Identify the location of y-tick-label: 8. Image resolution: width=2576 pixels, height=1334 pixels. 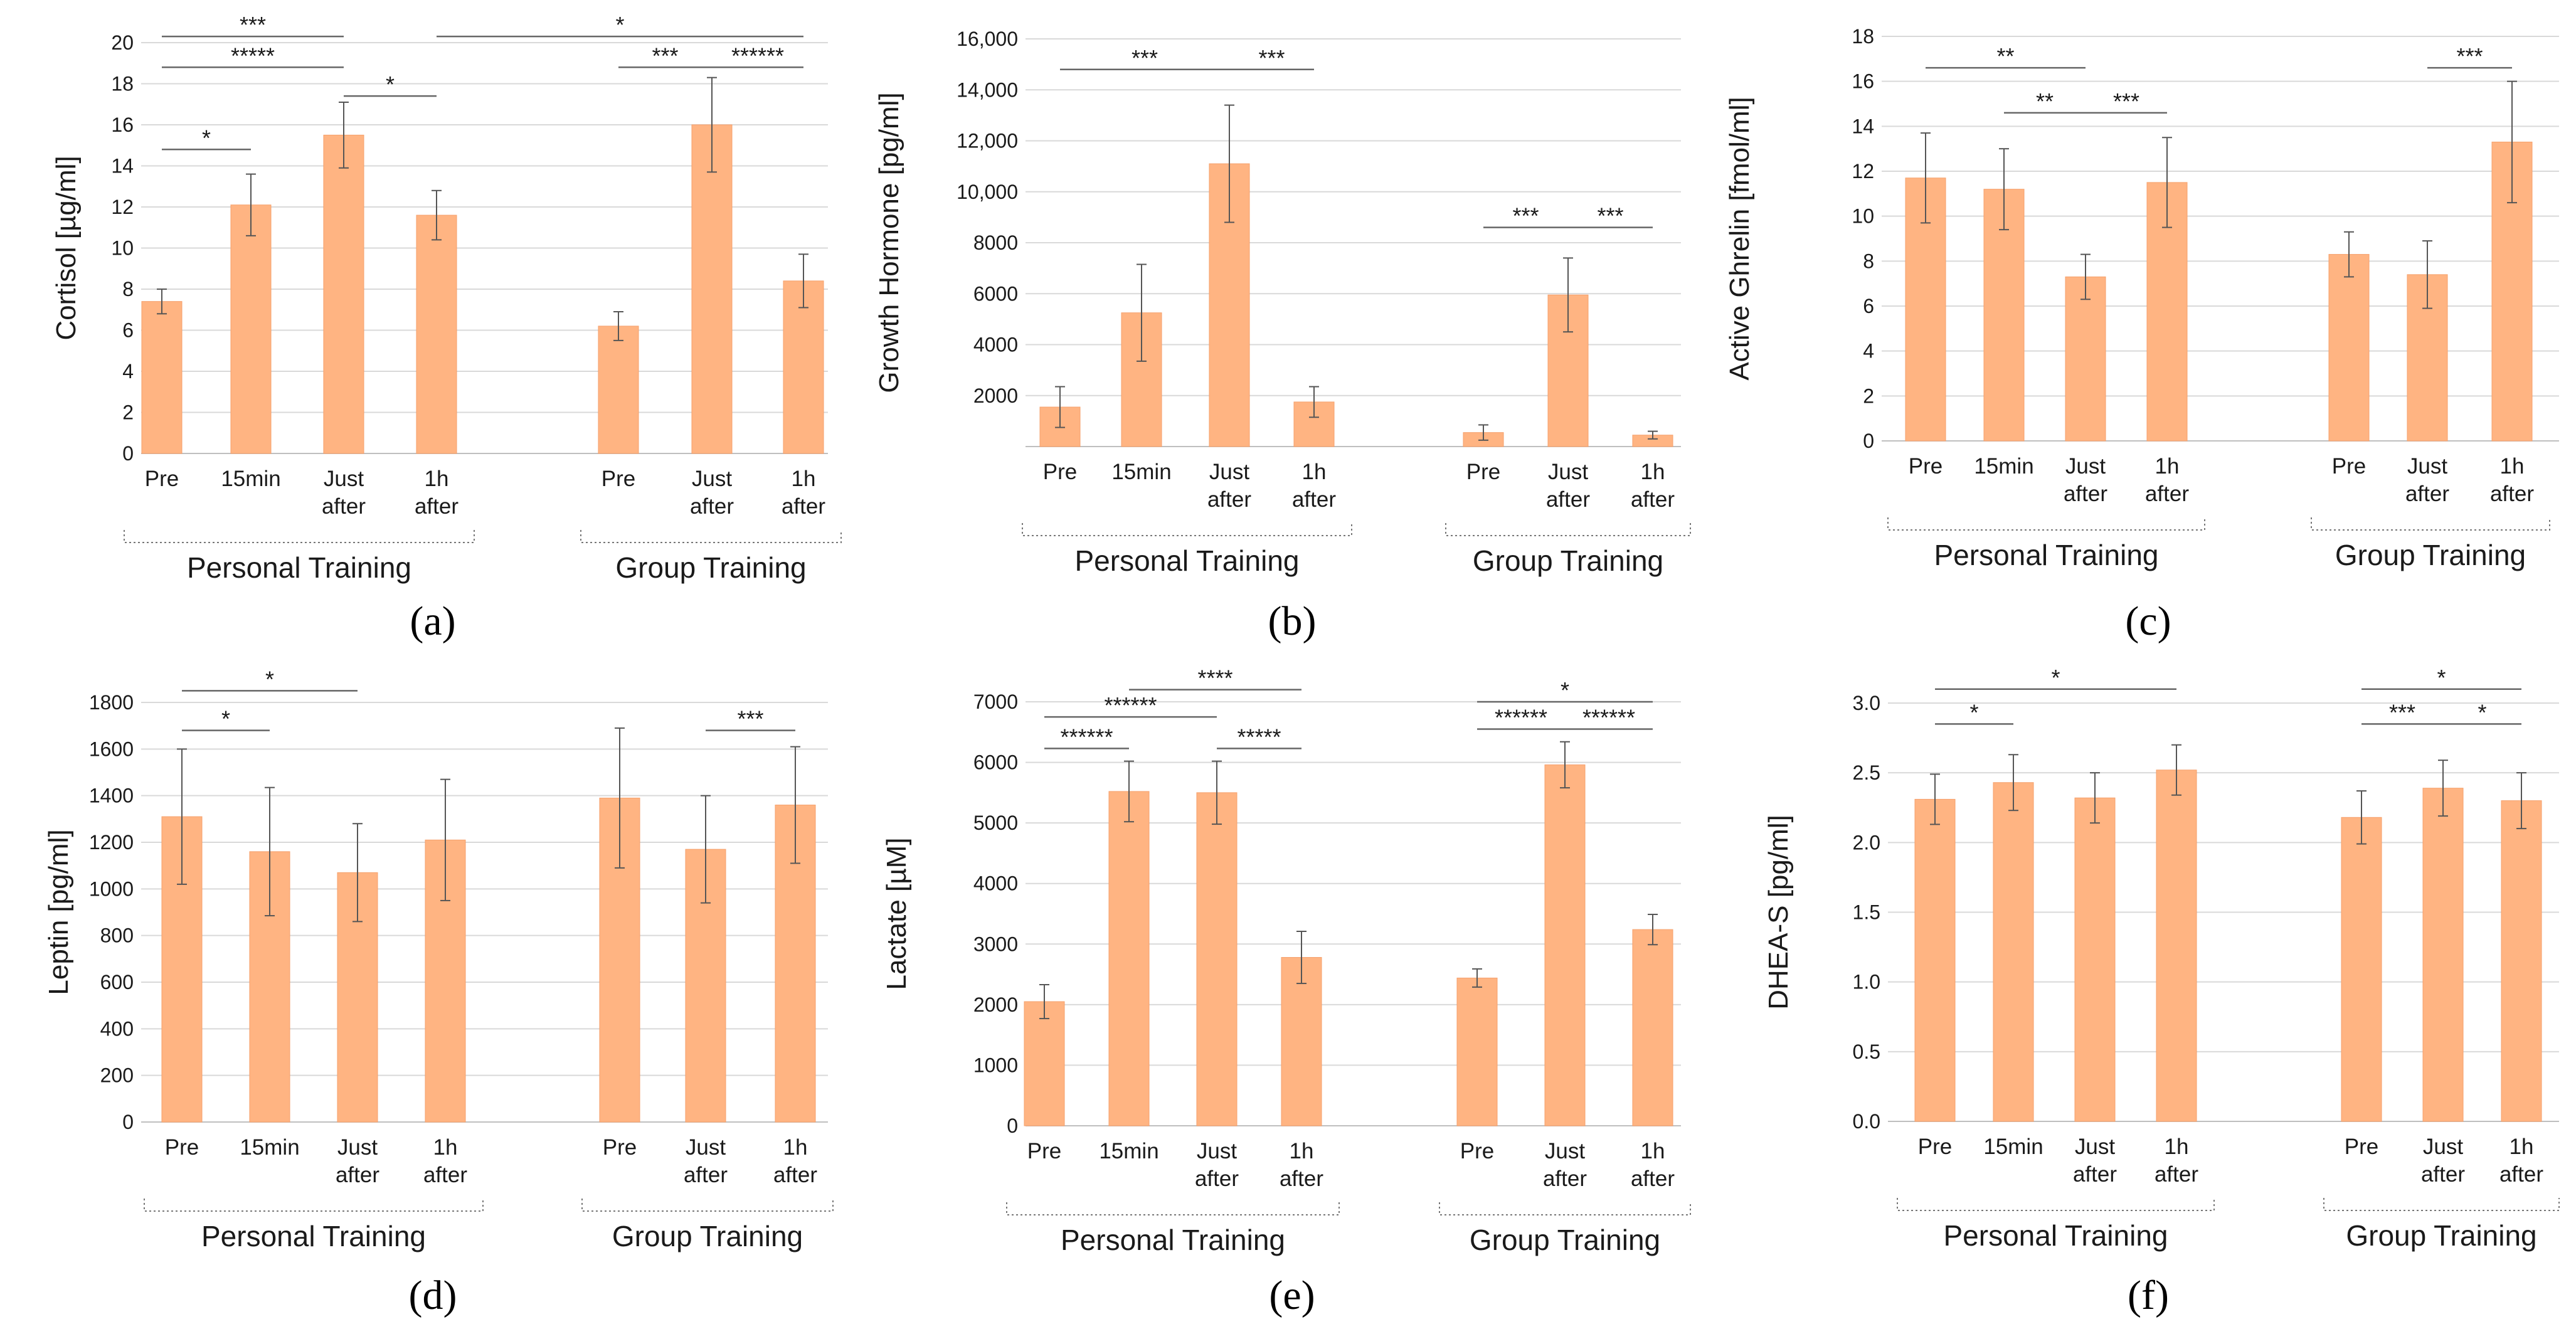
(1868, 261).